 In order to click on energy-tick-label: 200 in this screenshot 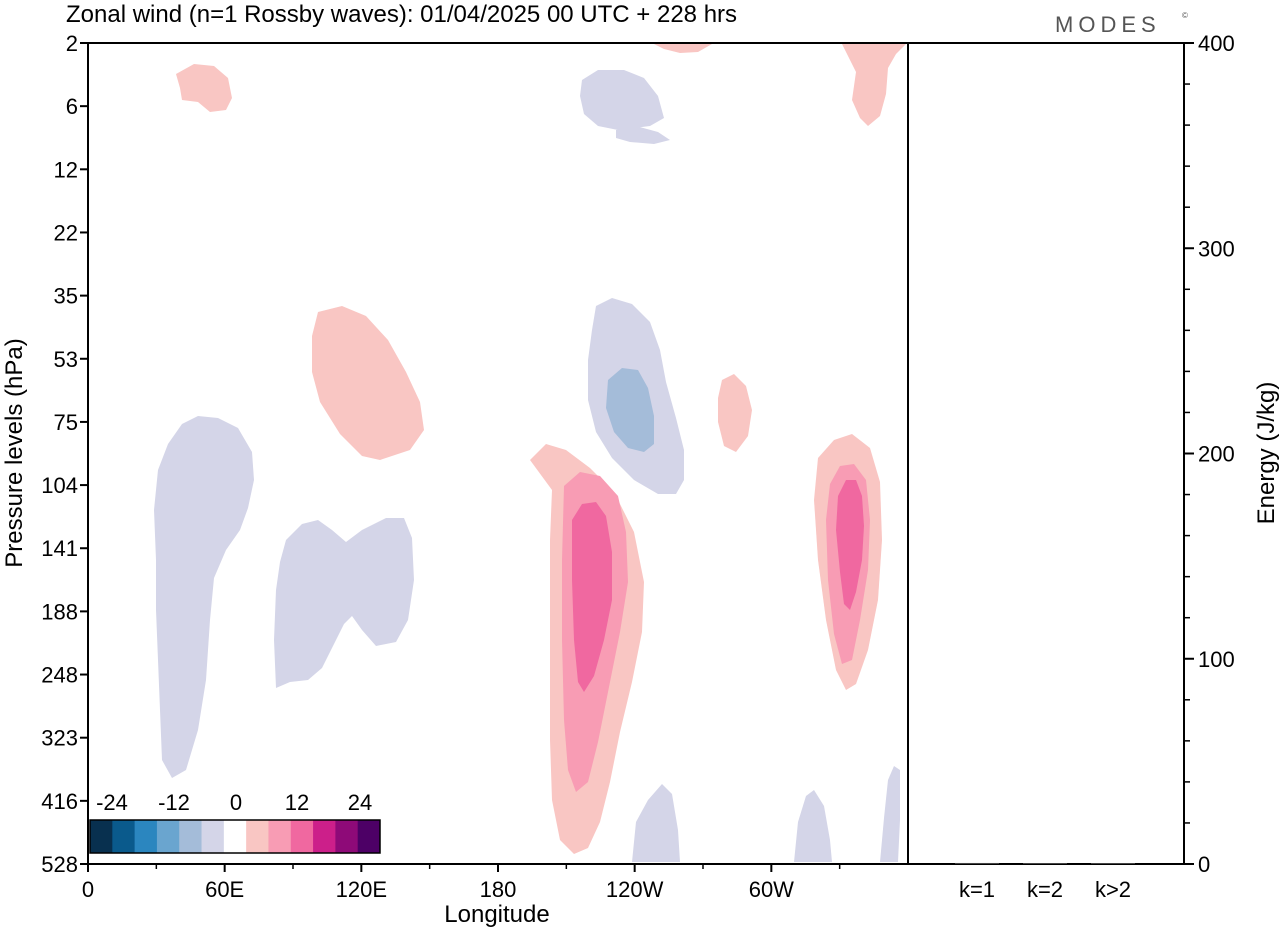, I will do `click(1216, 454)`.